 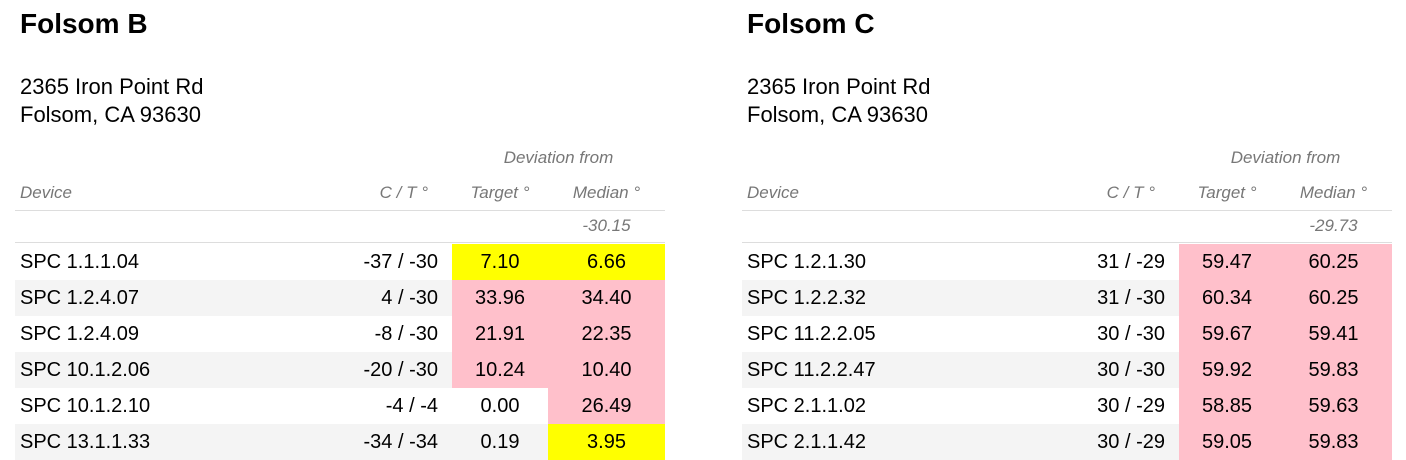 What do you see at coordinates (400, 442) in the screenshot?
I see `table-cell: -34 / -34` at bounding box center [400, 442].